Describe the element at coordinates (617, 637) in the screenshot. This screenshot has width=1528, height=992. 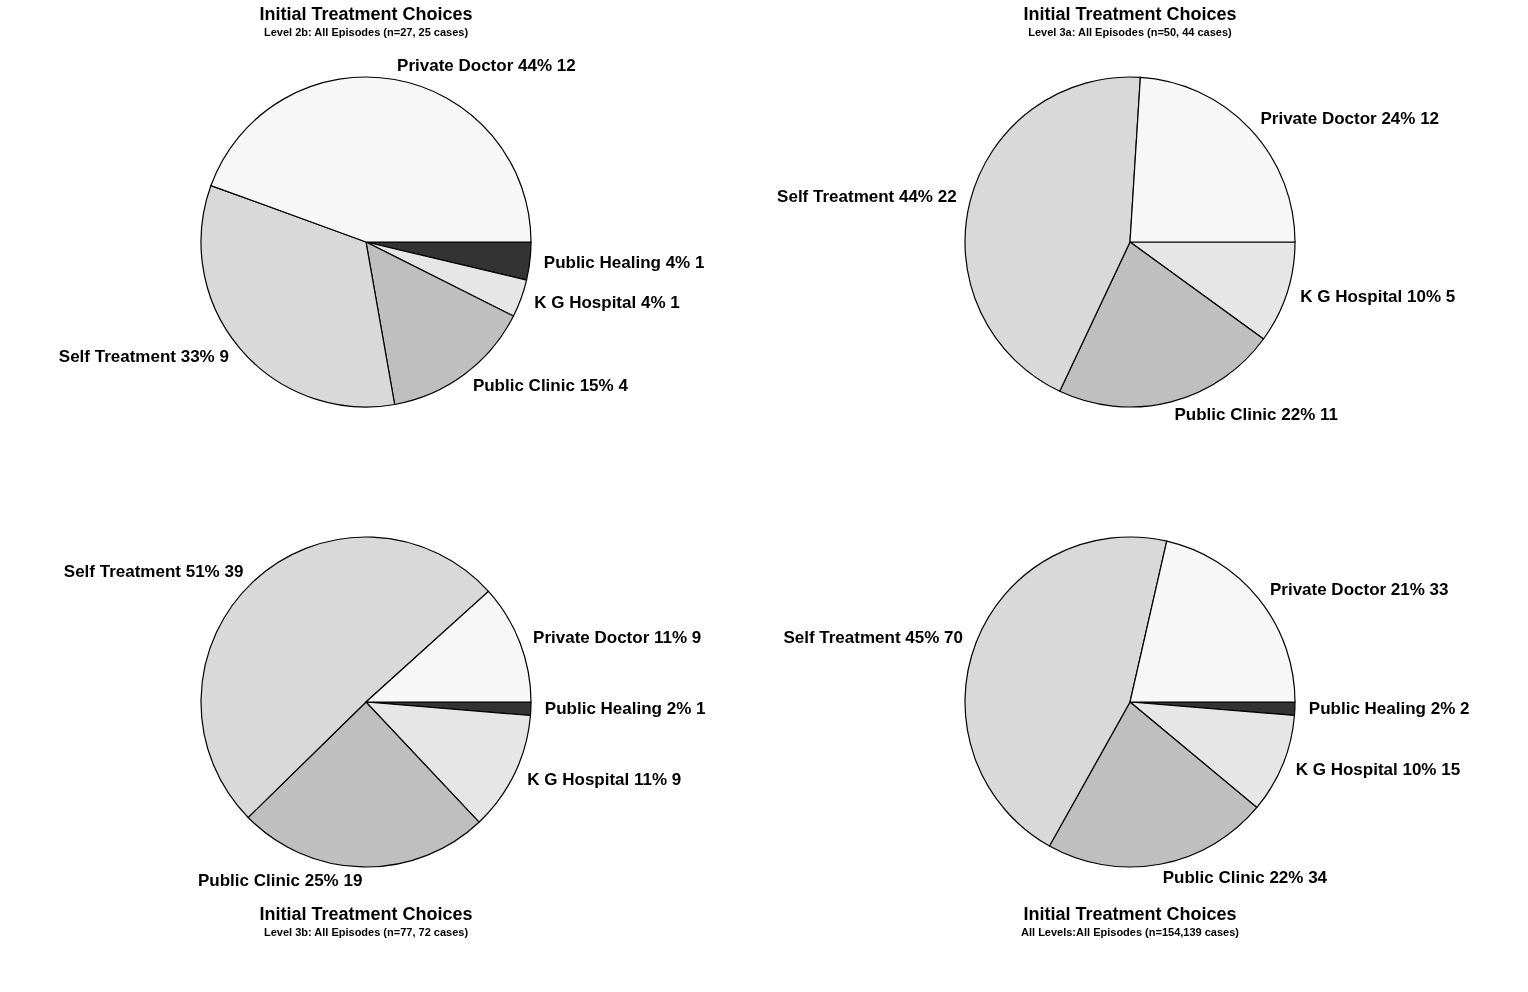
I see `slice-label: Private Doctor 11% 9` at that location.